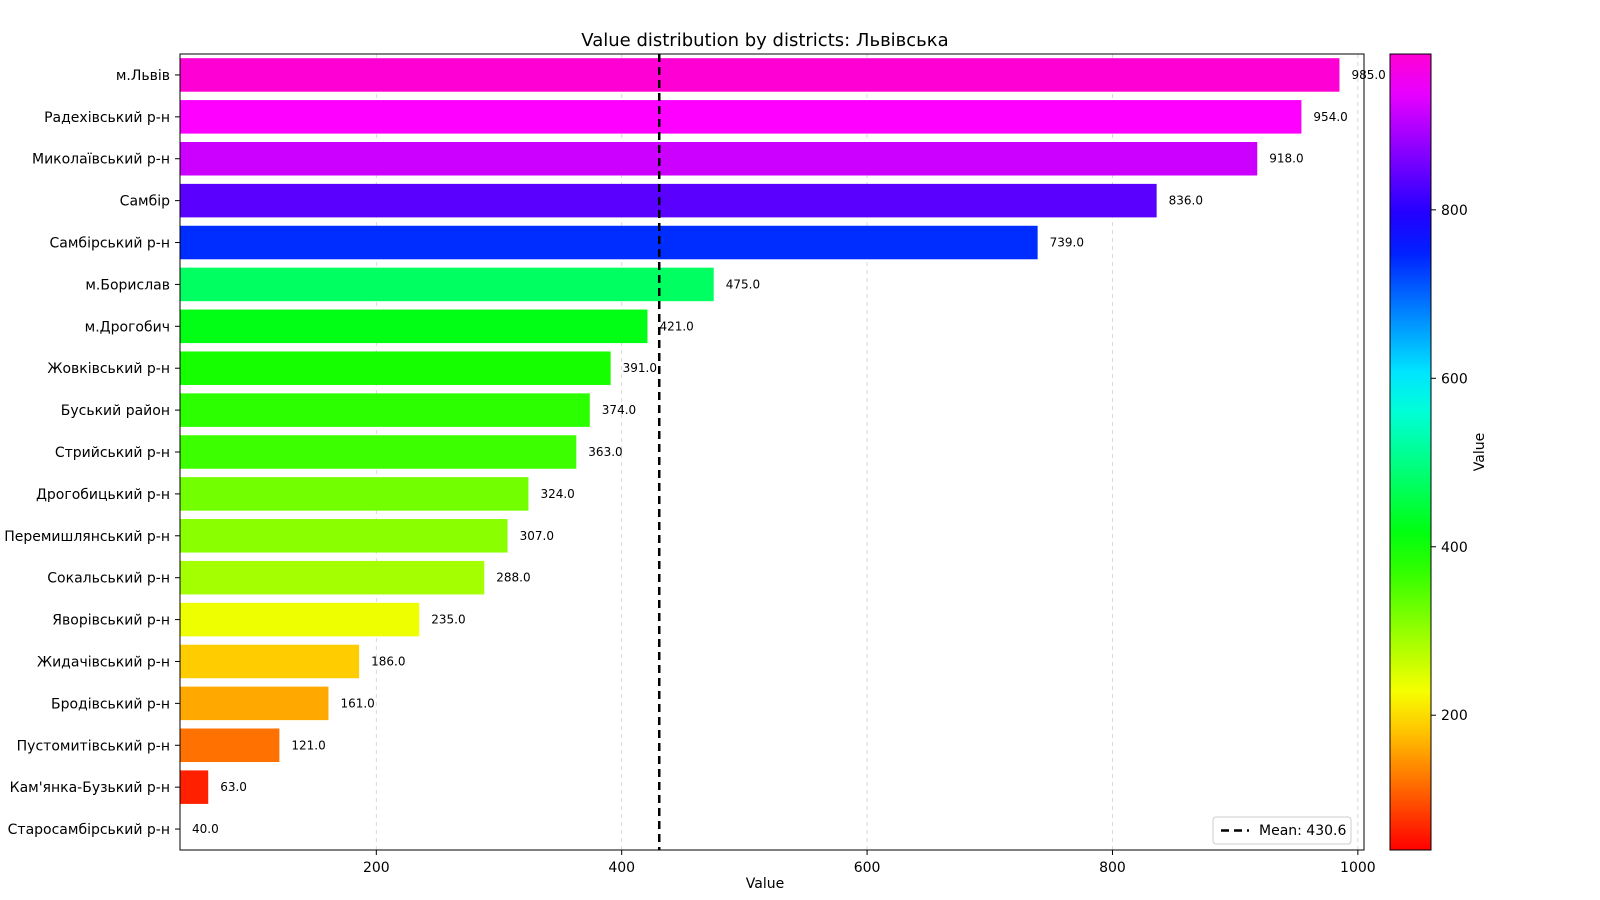  Describe the element at coordinates (127, 285) in the screenshot. I see `category-label: м.Борислав` at that location.